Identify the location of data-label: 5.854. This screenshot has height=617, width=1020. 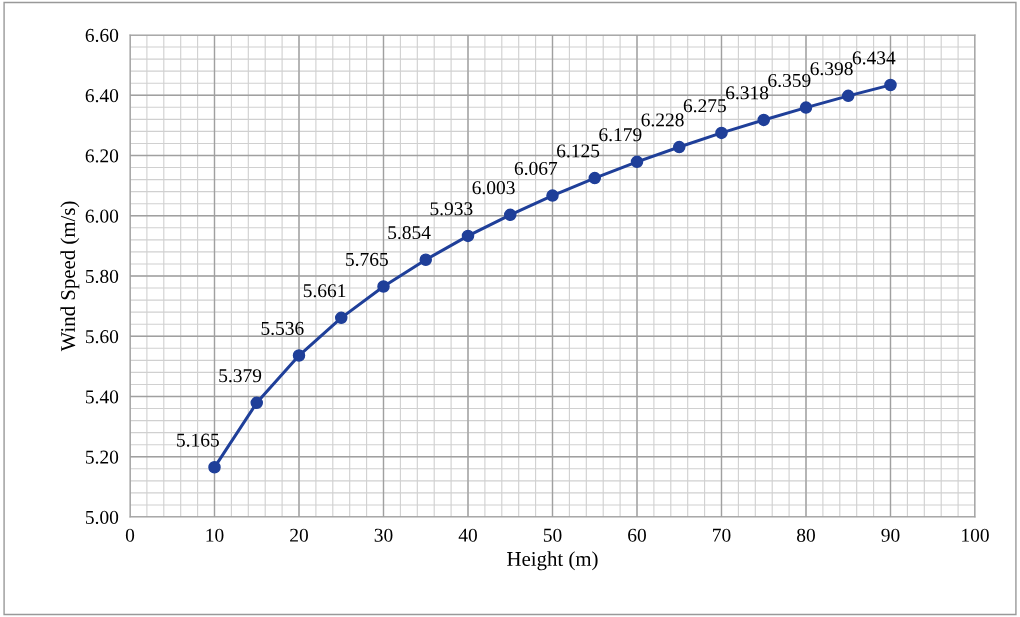
(409, 232).